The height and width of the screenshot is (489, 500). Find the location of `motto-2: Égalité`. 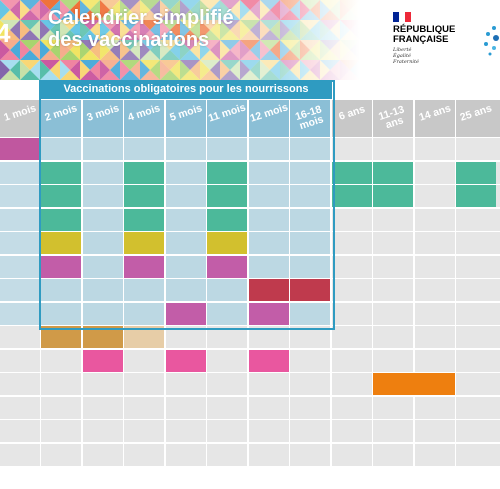

motto-2: Égalité is located at coordinates (402, 56).